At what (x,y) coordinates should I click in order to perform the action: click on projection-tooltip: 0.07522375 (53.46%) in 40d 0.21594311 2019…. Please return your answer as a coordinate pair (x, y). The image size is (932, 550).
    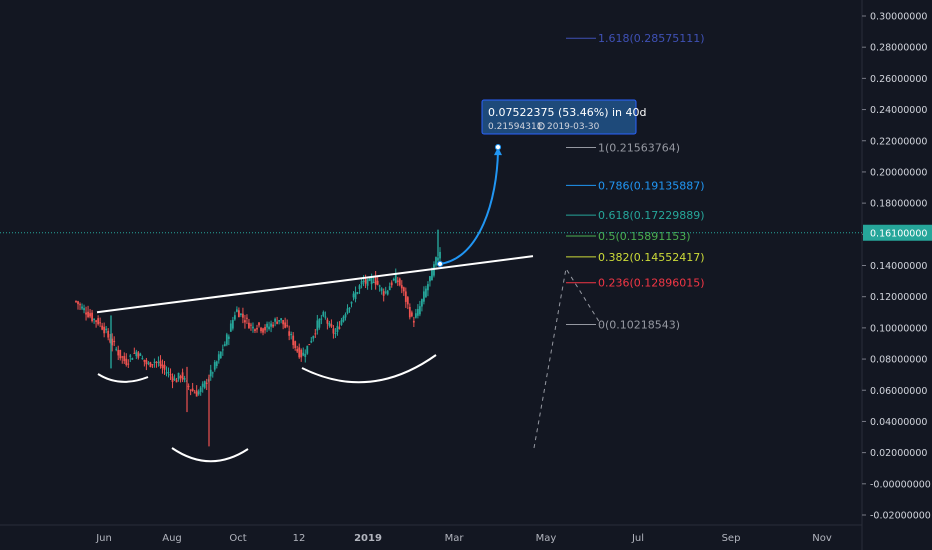
    Looking at the image, I should click on (564, 117).